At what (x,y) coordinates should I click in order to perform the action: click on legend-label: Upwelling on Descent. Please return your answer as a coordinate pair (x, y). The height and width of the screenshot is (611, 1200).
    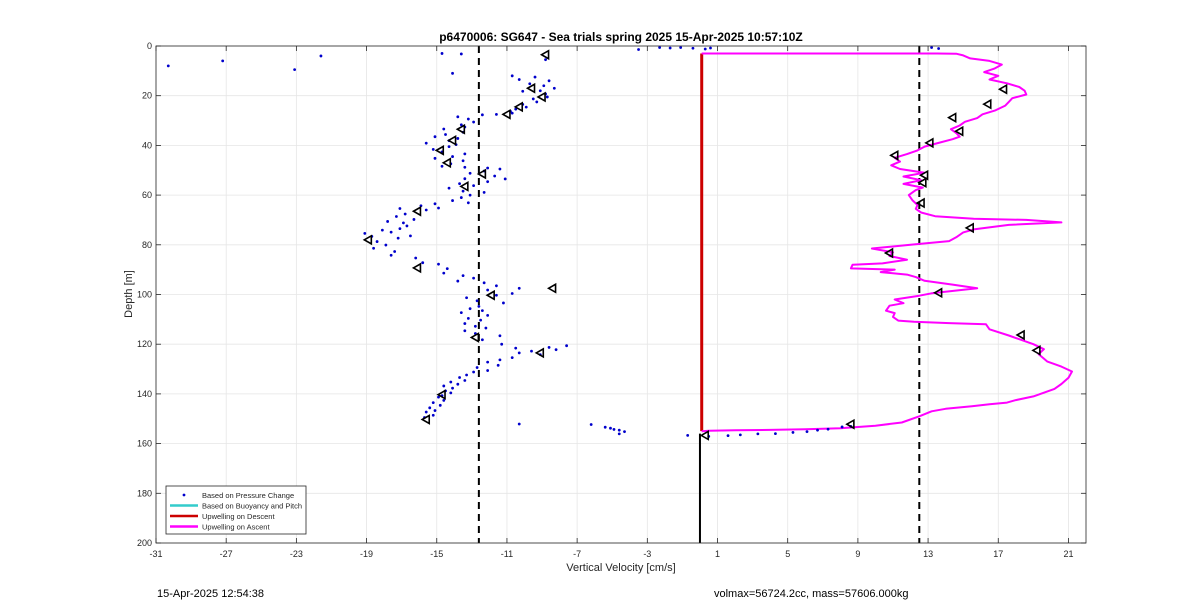
    Looking at the image, I should click on (238, 516).